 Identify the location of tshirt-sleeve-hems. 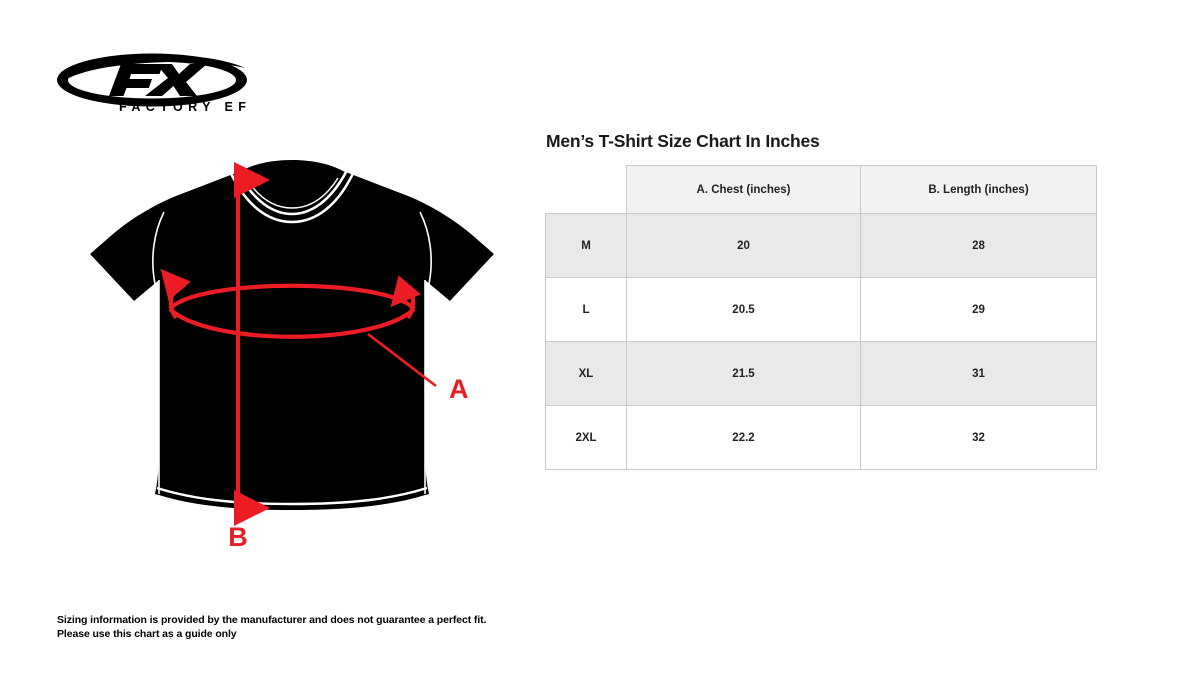
(292, 281).